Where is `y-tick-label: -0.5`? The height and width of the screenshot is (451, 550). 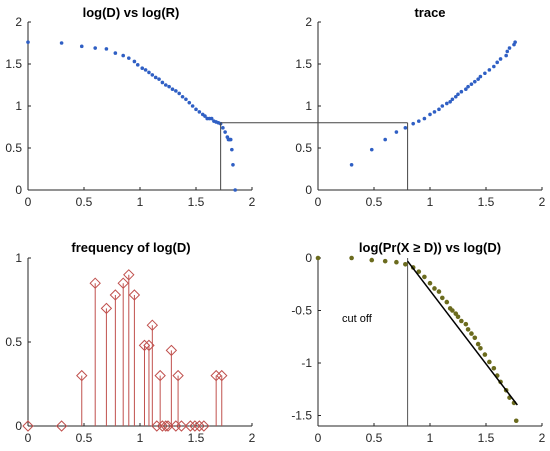
y-tick-label: -0.5 is located at coordinates (301, 311).